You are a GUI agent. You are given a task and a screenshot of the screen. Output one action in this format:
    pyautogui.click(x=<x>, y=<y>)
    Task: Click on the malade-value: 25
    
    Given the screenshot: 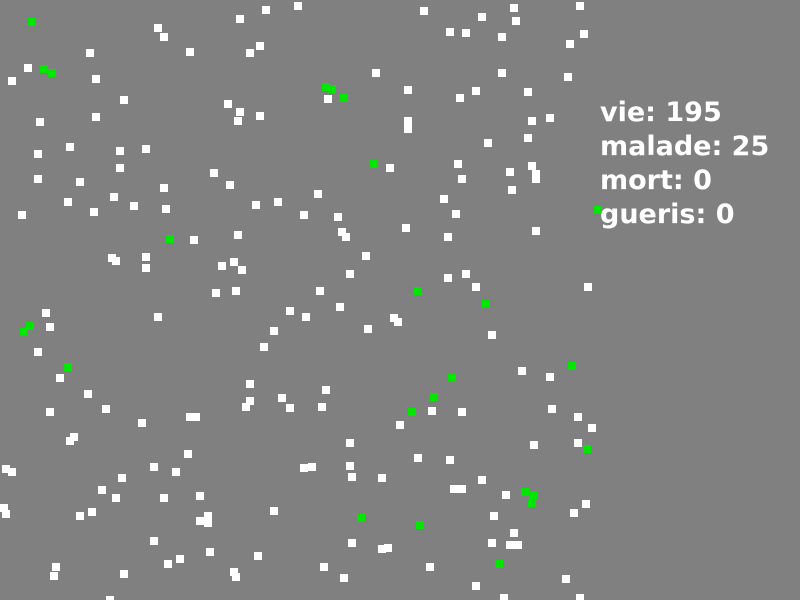 What is the action you would take?
    pyautogui.click(x=750, y=146)
    